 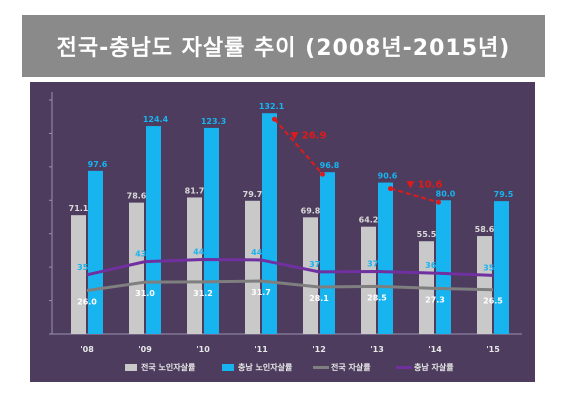 I want to click on legend-label: 전국 노인자살률, so click(x=168, y=367).